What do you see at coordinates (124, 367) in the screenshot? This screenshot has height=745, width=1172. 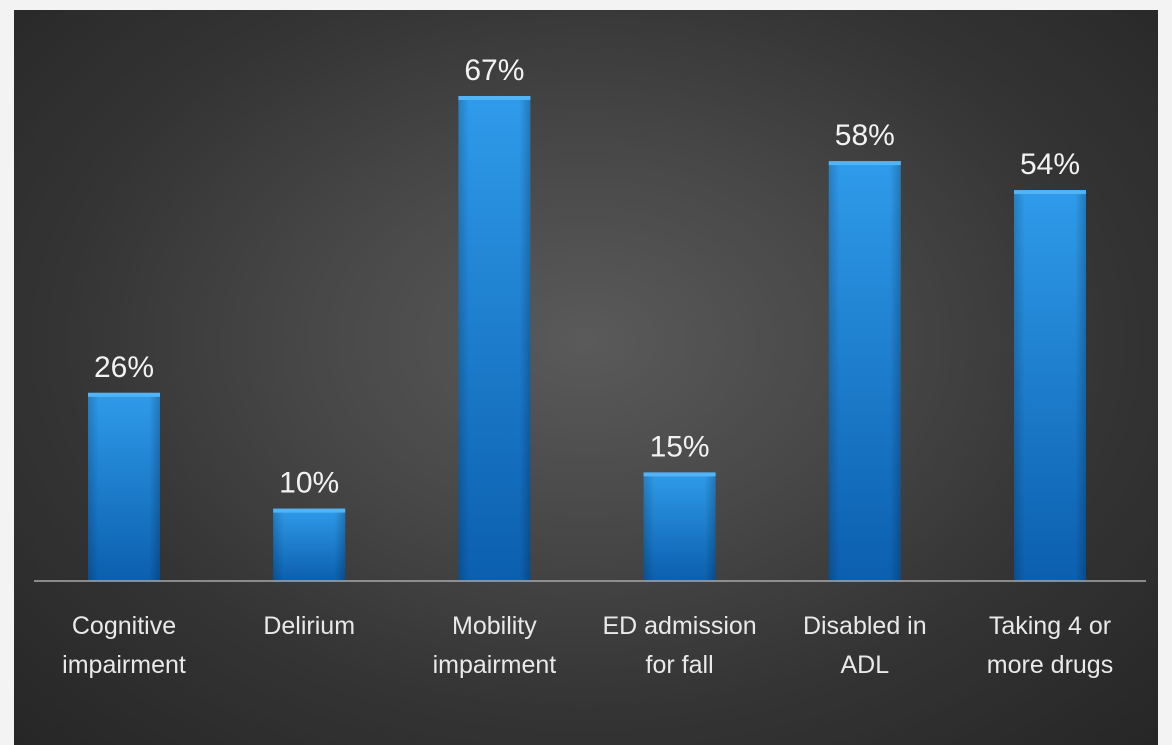 I see `data-label-0: 26%` at bounding box center [124, 367].